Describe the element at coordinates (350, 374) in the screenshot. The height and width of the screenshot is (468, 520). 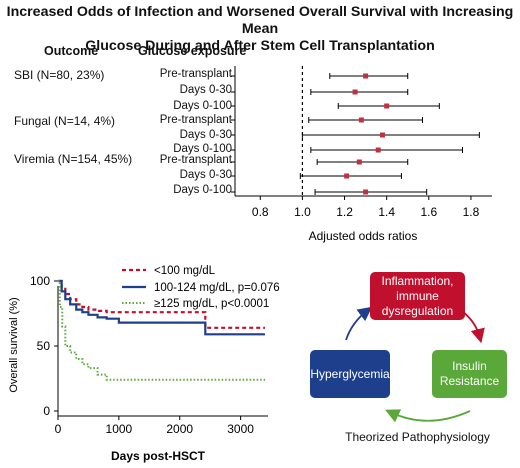
I see `hyperglycemia-box: Hyperglycemia` at that location.